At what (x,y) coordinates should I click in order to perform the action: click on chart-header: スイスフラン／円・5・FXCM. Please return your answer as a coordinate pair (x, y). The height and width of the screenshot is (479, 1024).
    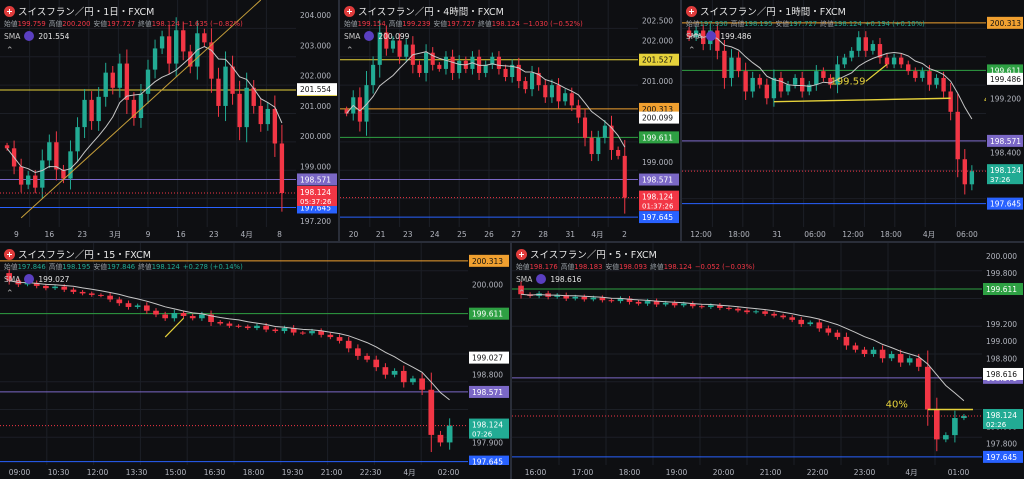
    Looking at the image, I should click on (586, 254).